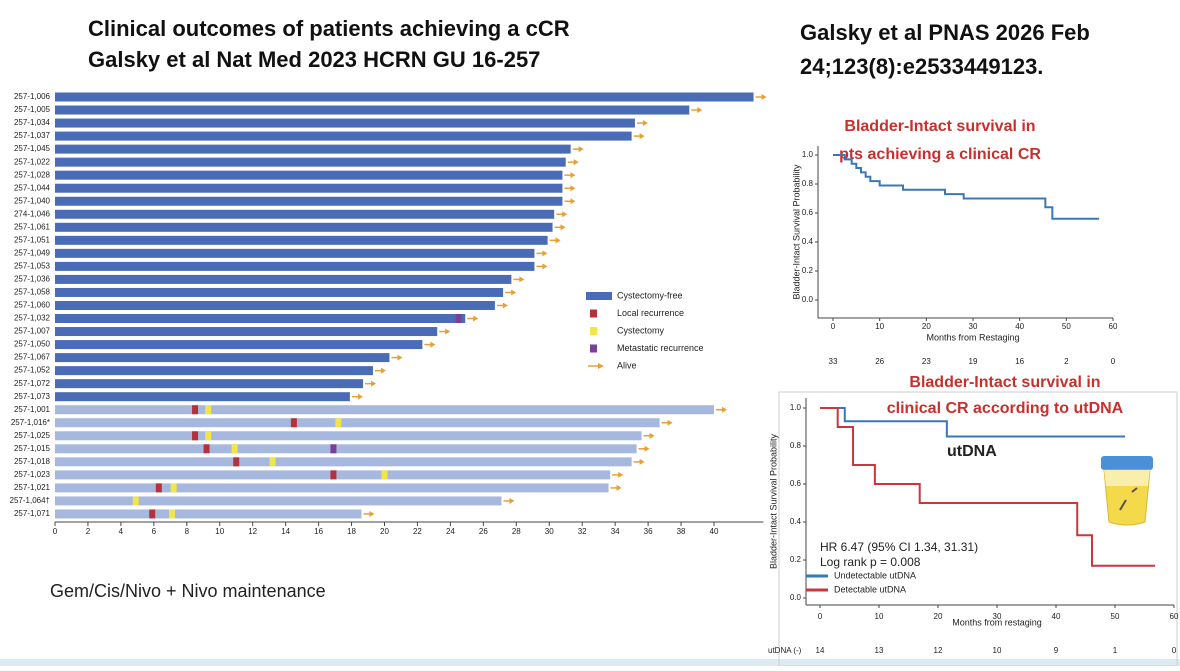 Image resolution: width=1180 pixels, height=671 pixels. What do you see at coordinates (1115, 616) in the screenshot?
I see `x-tick-label: 50` at bounding box center [1115, 616].